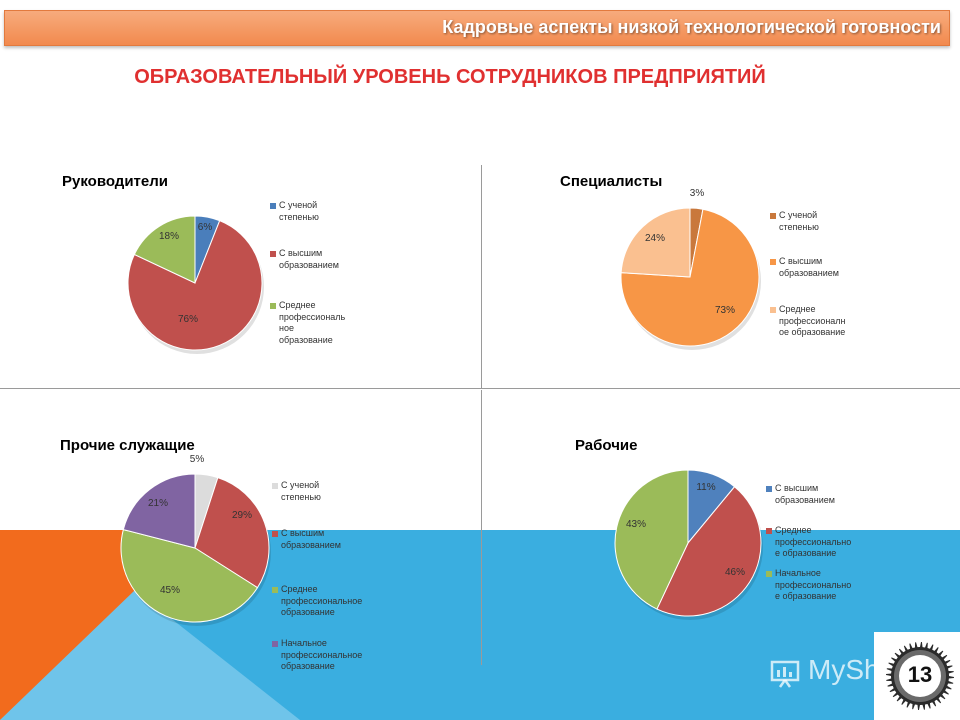  What do you see at coordinates (127, 445) in the screenshot?
I see `chart-title: Прочие служащие` at bounding box center [127, 445].